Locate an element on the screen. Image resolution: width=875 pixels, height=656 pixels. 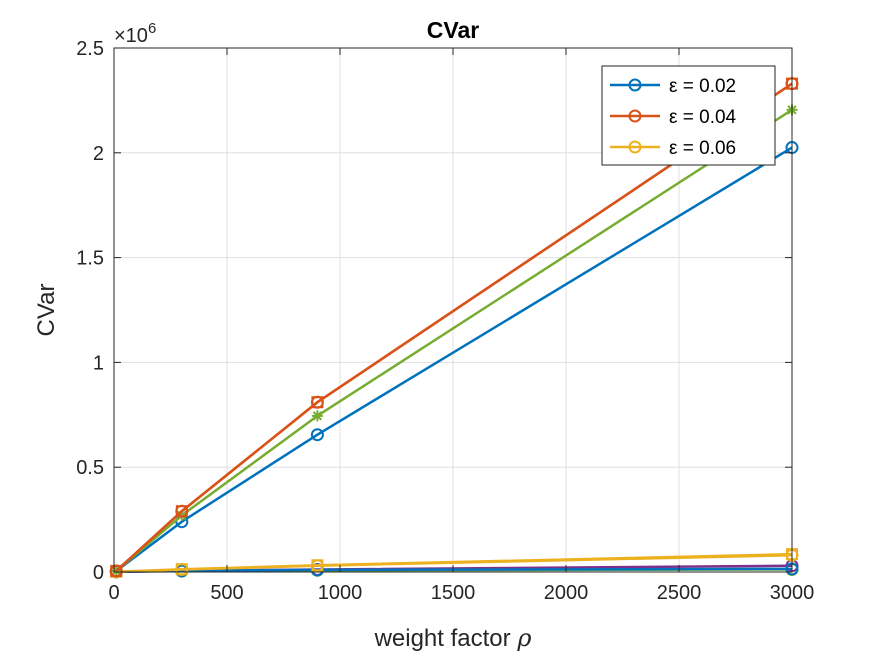
y-tick-label: 0 is located at coordinates (98, 573).